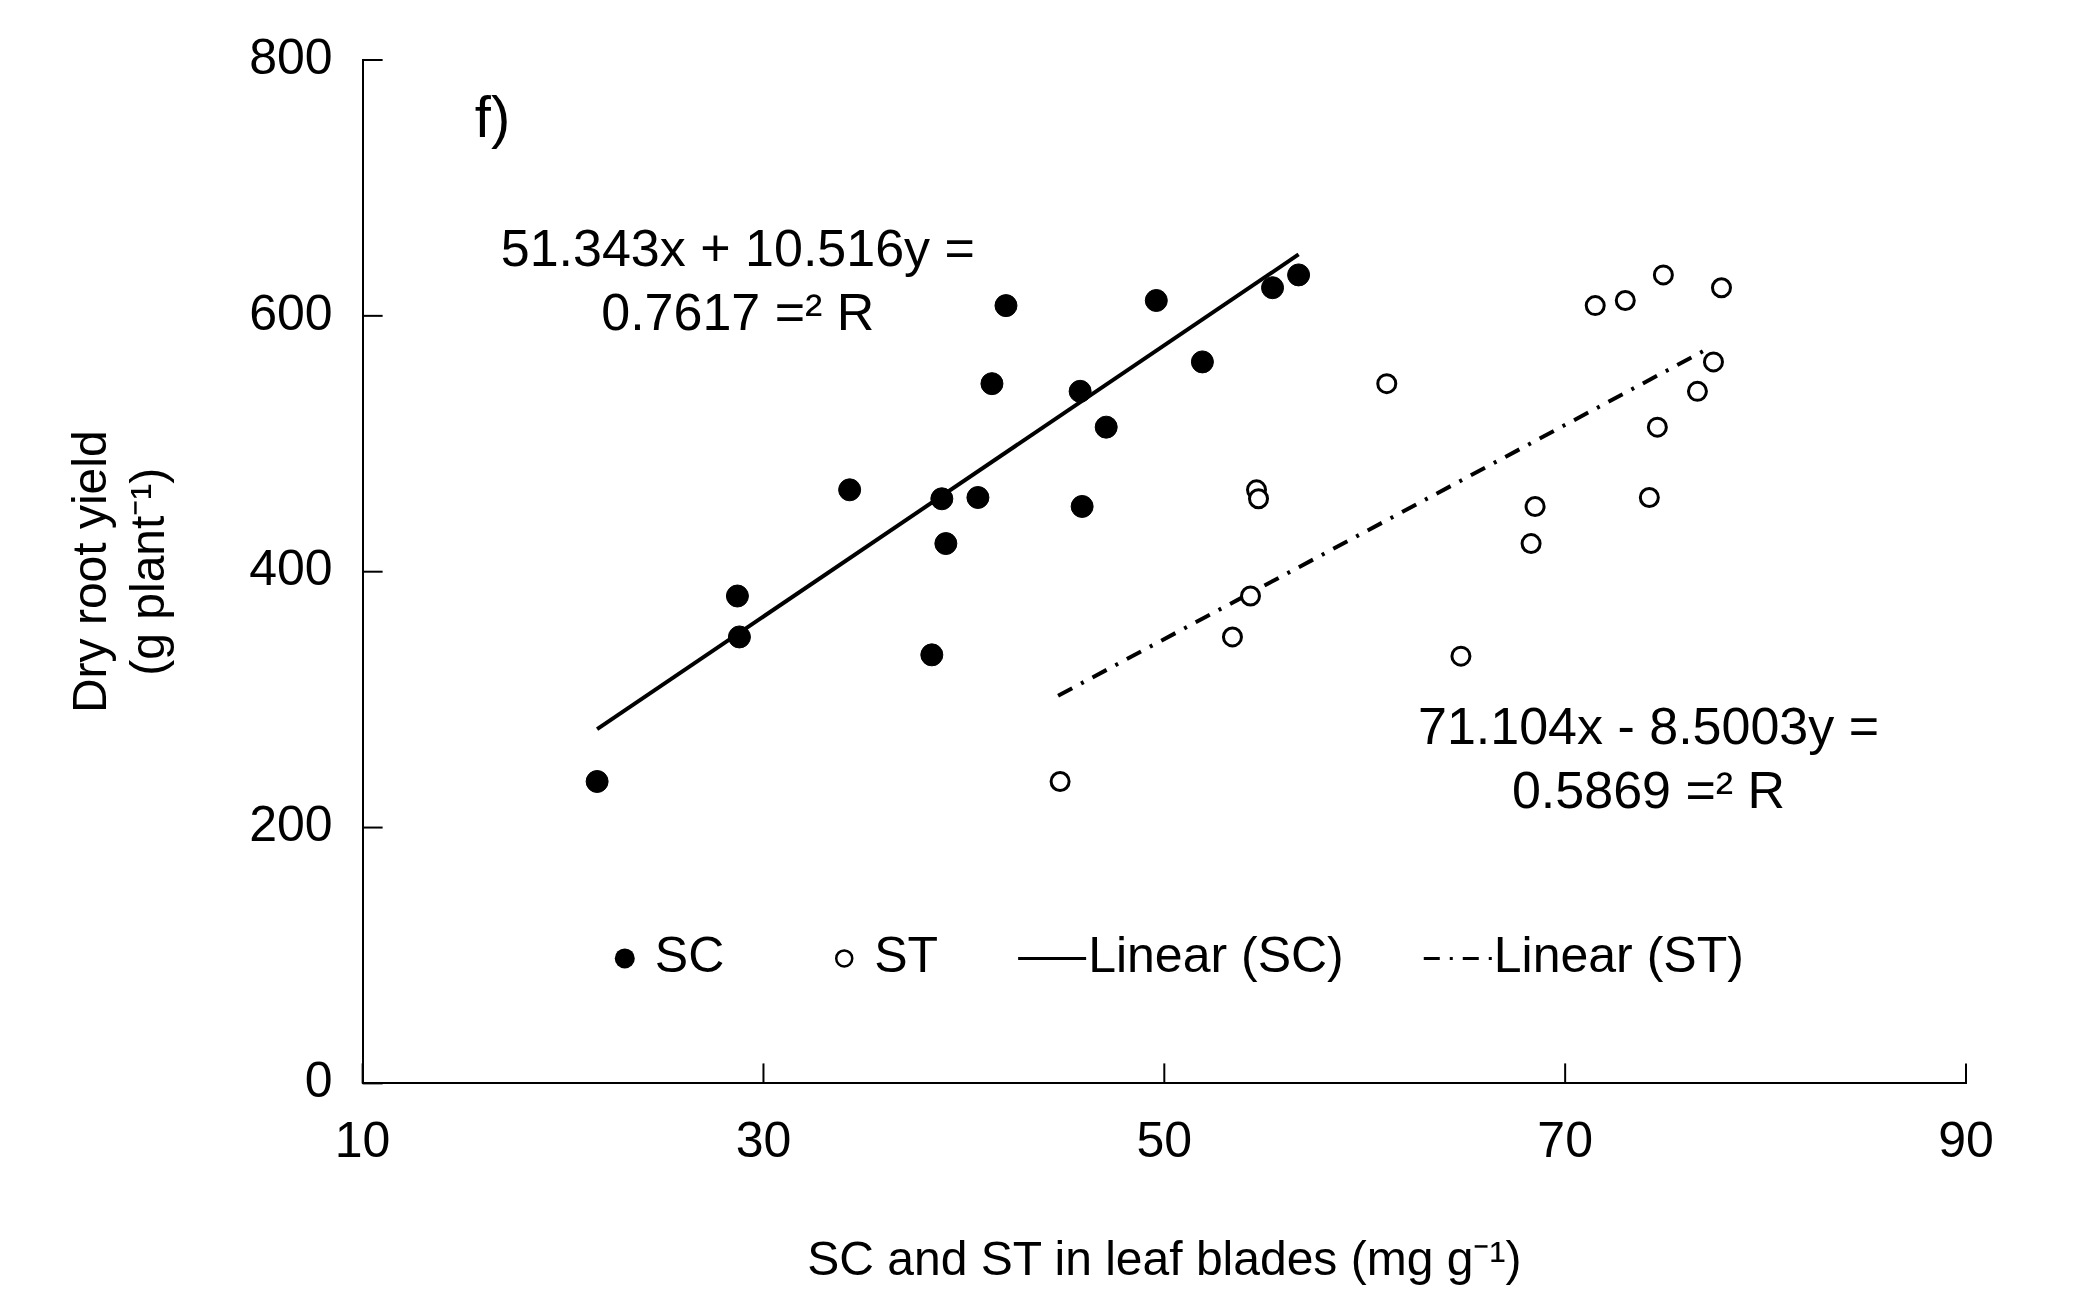  What do you see at coordinates (118, 572) in the screenshot?
I see `y-axis-title: Dry root yield (g plant⁻¹)` at bounding box center [118, 572].